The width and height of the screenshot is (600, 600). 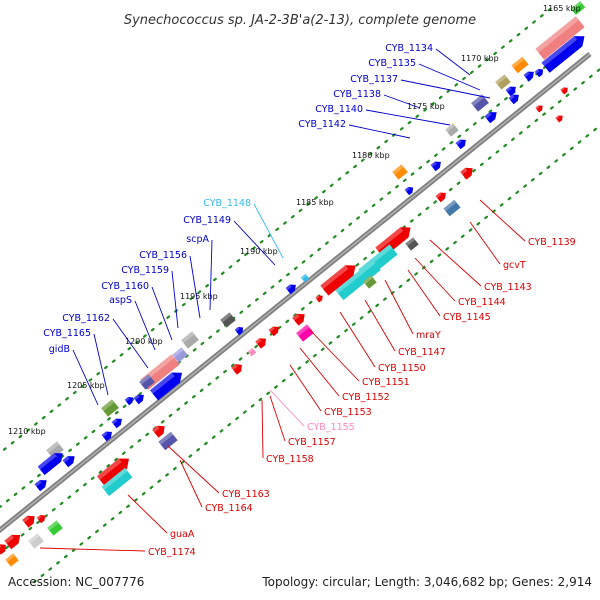 What do you see at coordinates (426, 106) in the screenshot?
I see `kbp-label-1175: 1175 kbp` at bounding box center [426, 106].